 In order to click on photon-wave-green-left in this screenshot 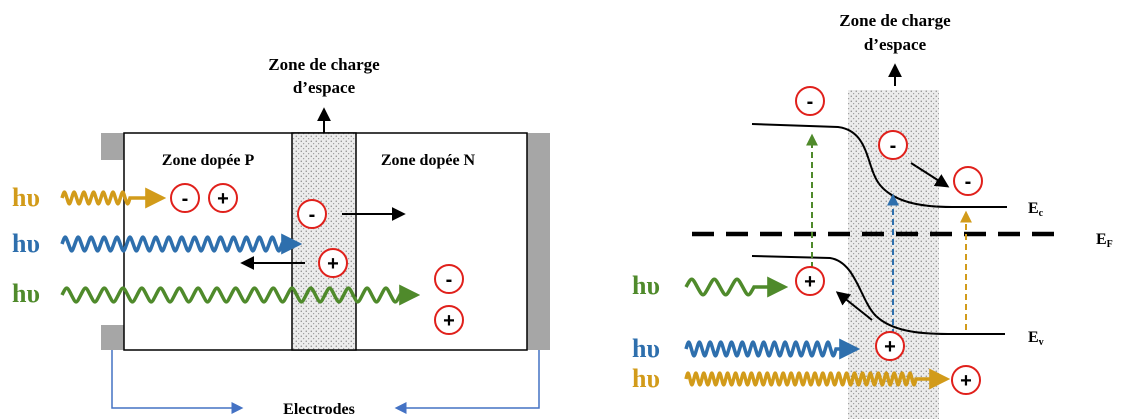, I will do `click(240, 295)`.